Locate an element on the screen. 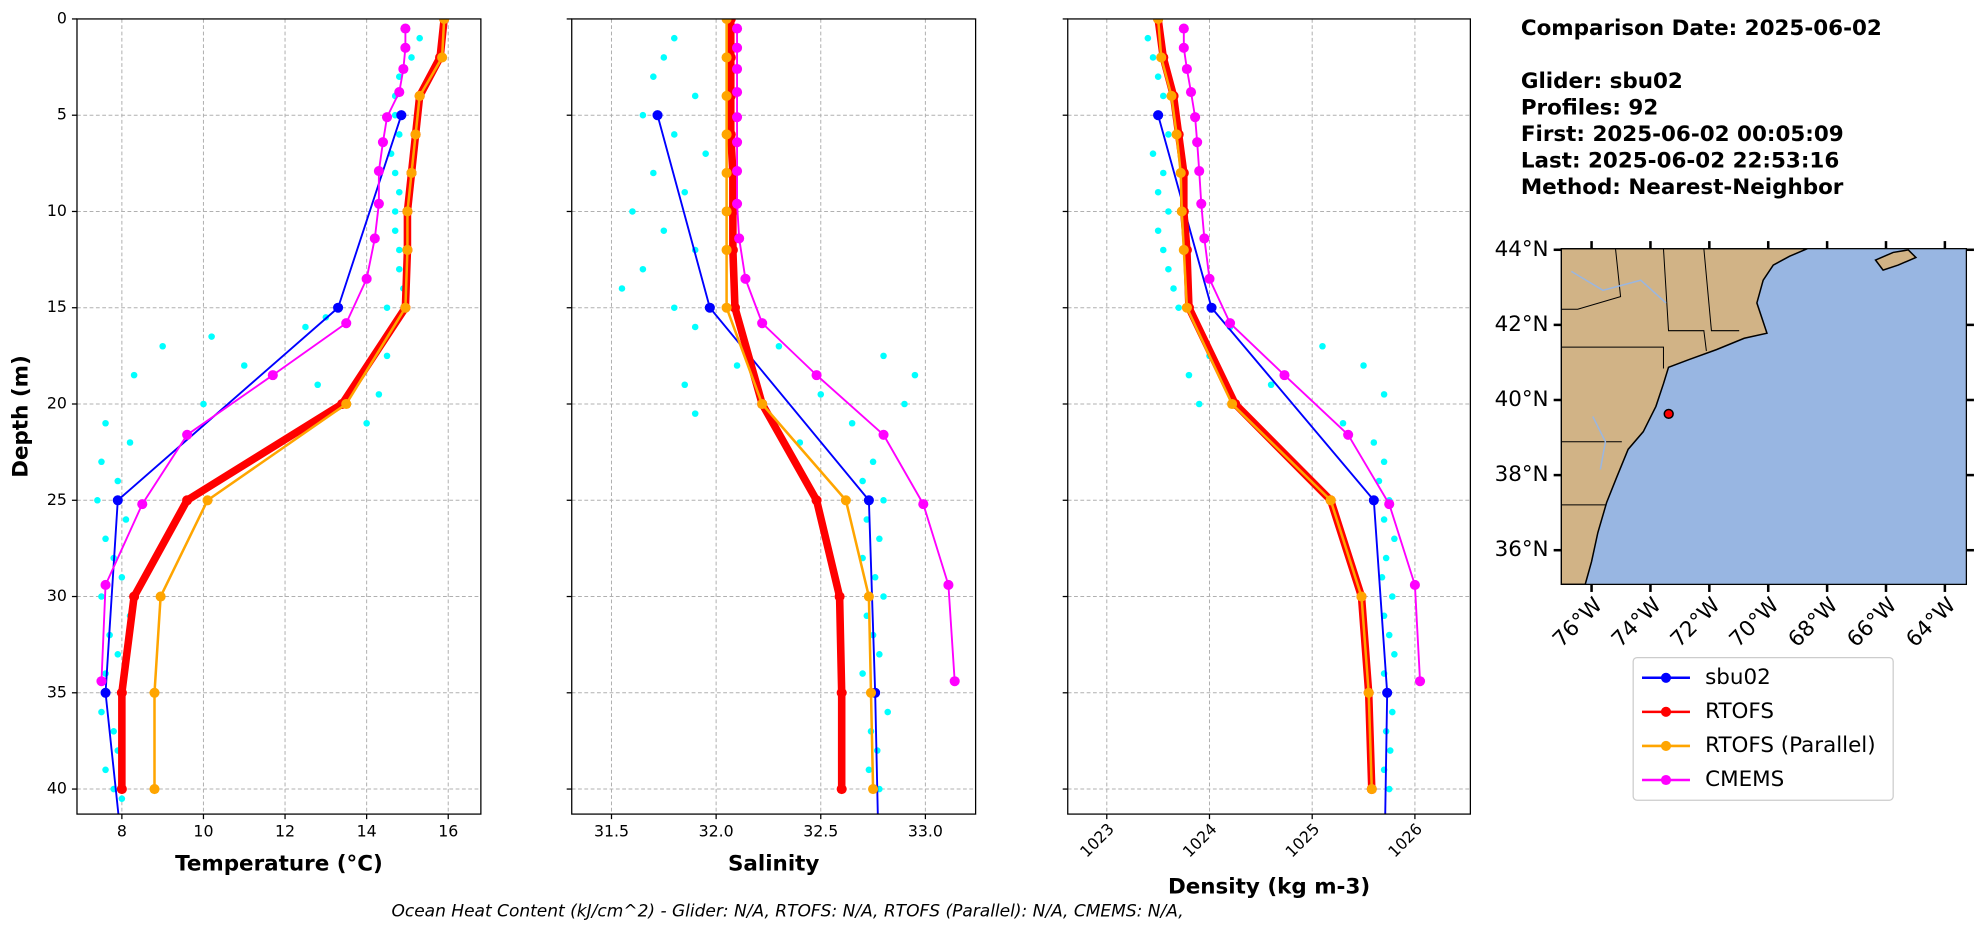 This screenshot has height=934, width=1979. info-line: Comparison Date: 2025-06-02 is located at coordinates (1701, 28).